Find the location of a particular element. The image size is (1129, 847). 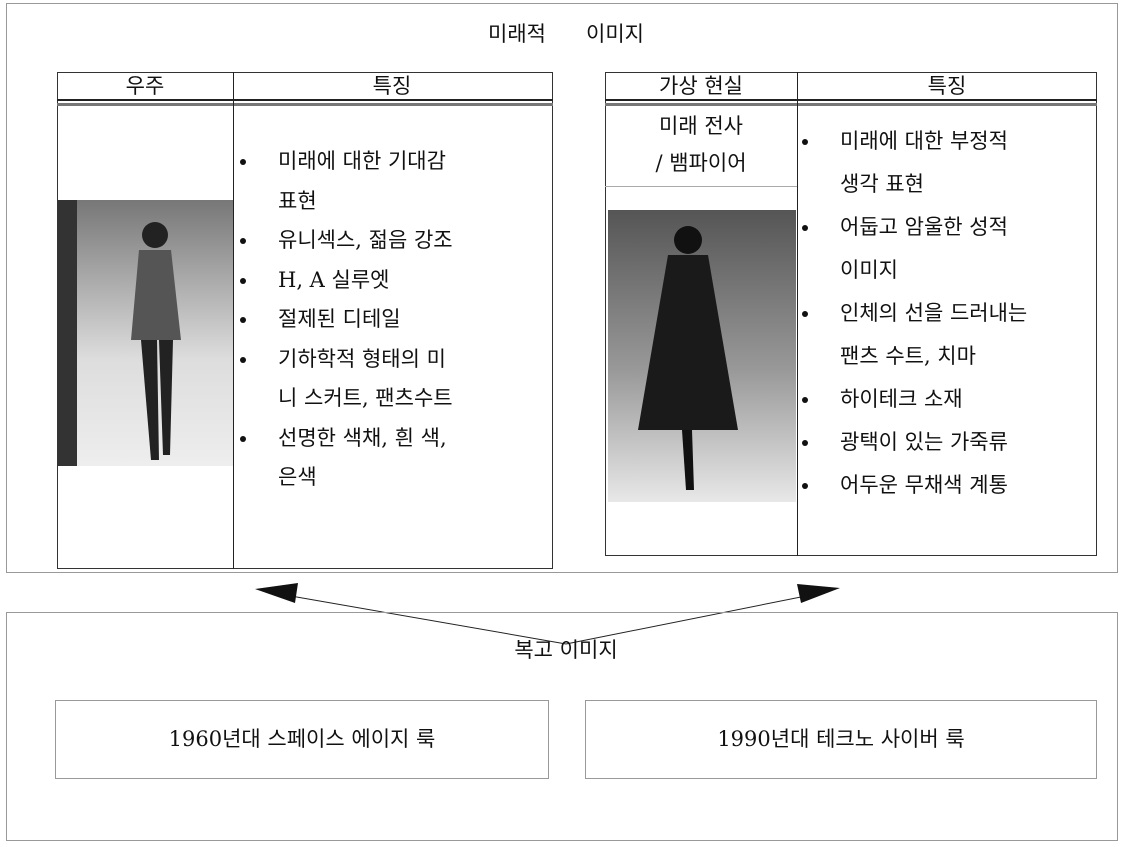

feature-text: 팬츠 수트, 치마 is located at coordinates (908, 356).